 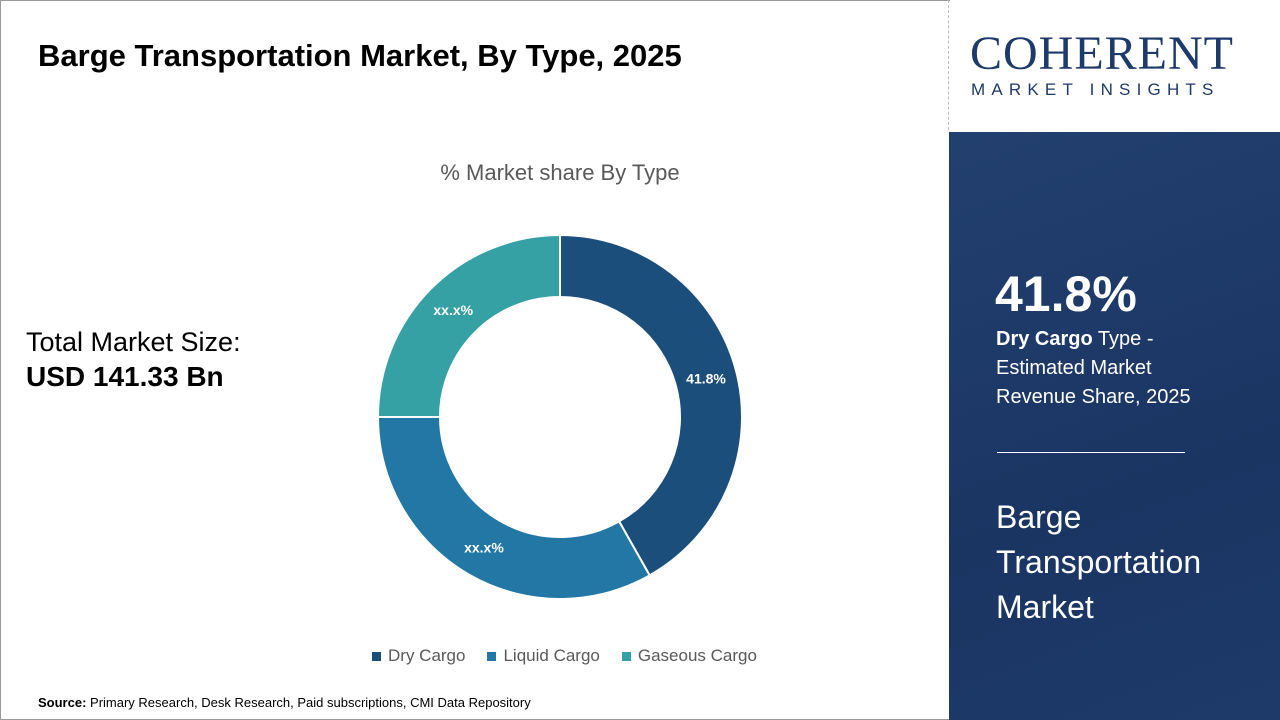 I want to click on legend-label: Liquid Cargo, so click(x=551, y=655).